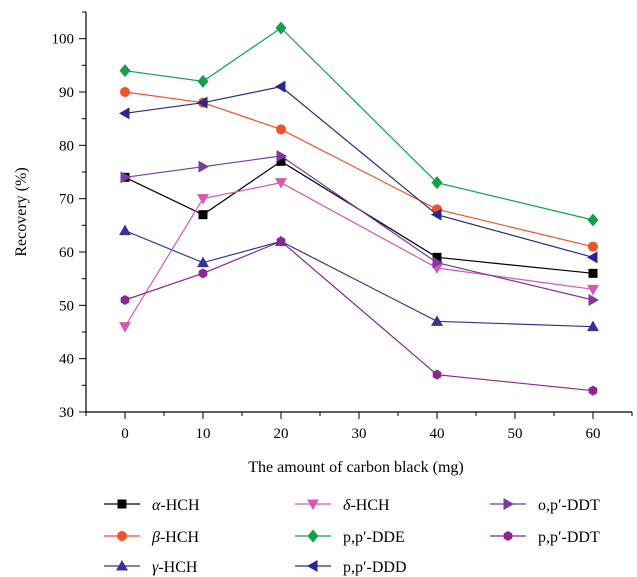  Describe the element at coordinates (66, 200) in the screenshot. I see `y-tick-label: 70` at that location.